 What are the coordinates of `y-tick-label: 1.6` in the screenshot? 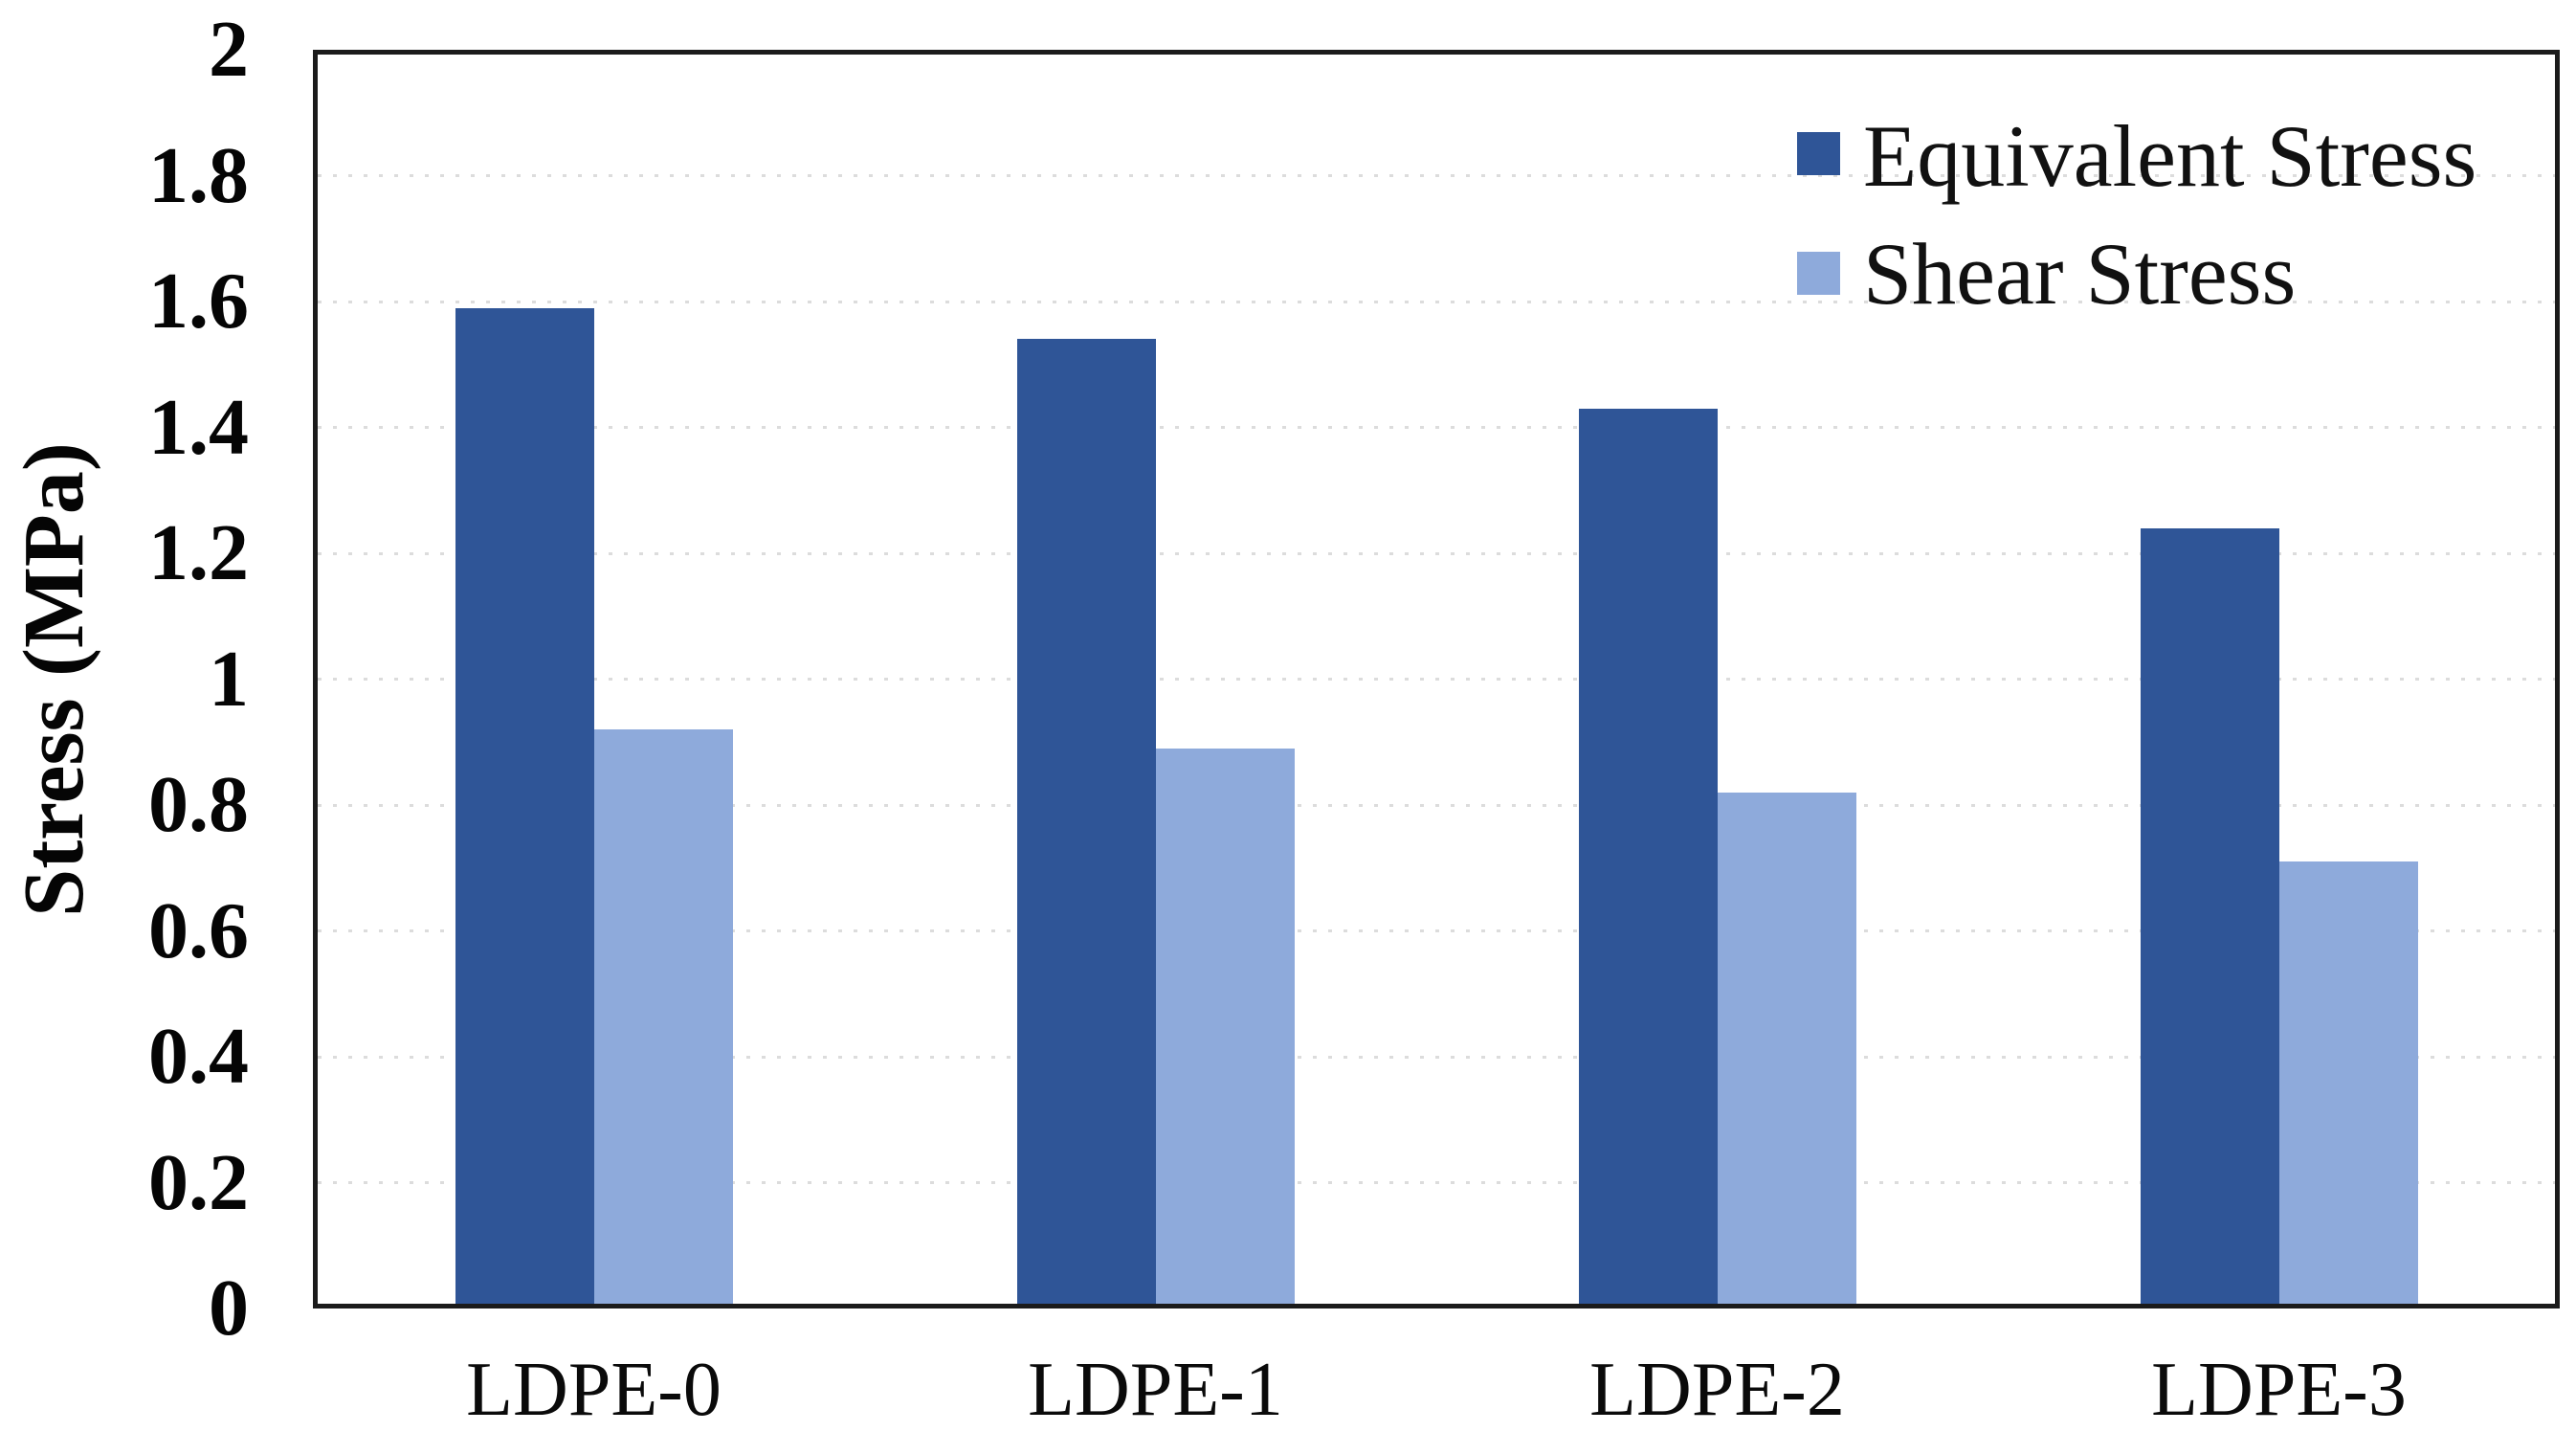 It's located at (198, 301).